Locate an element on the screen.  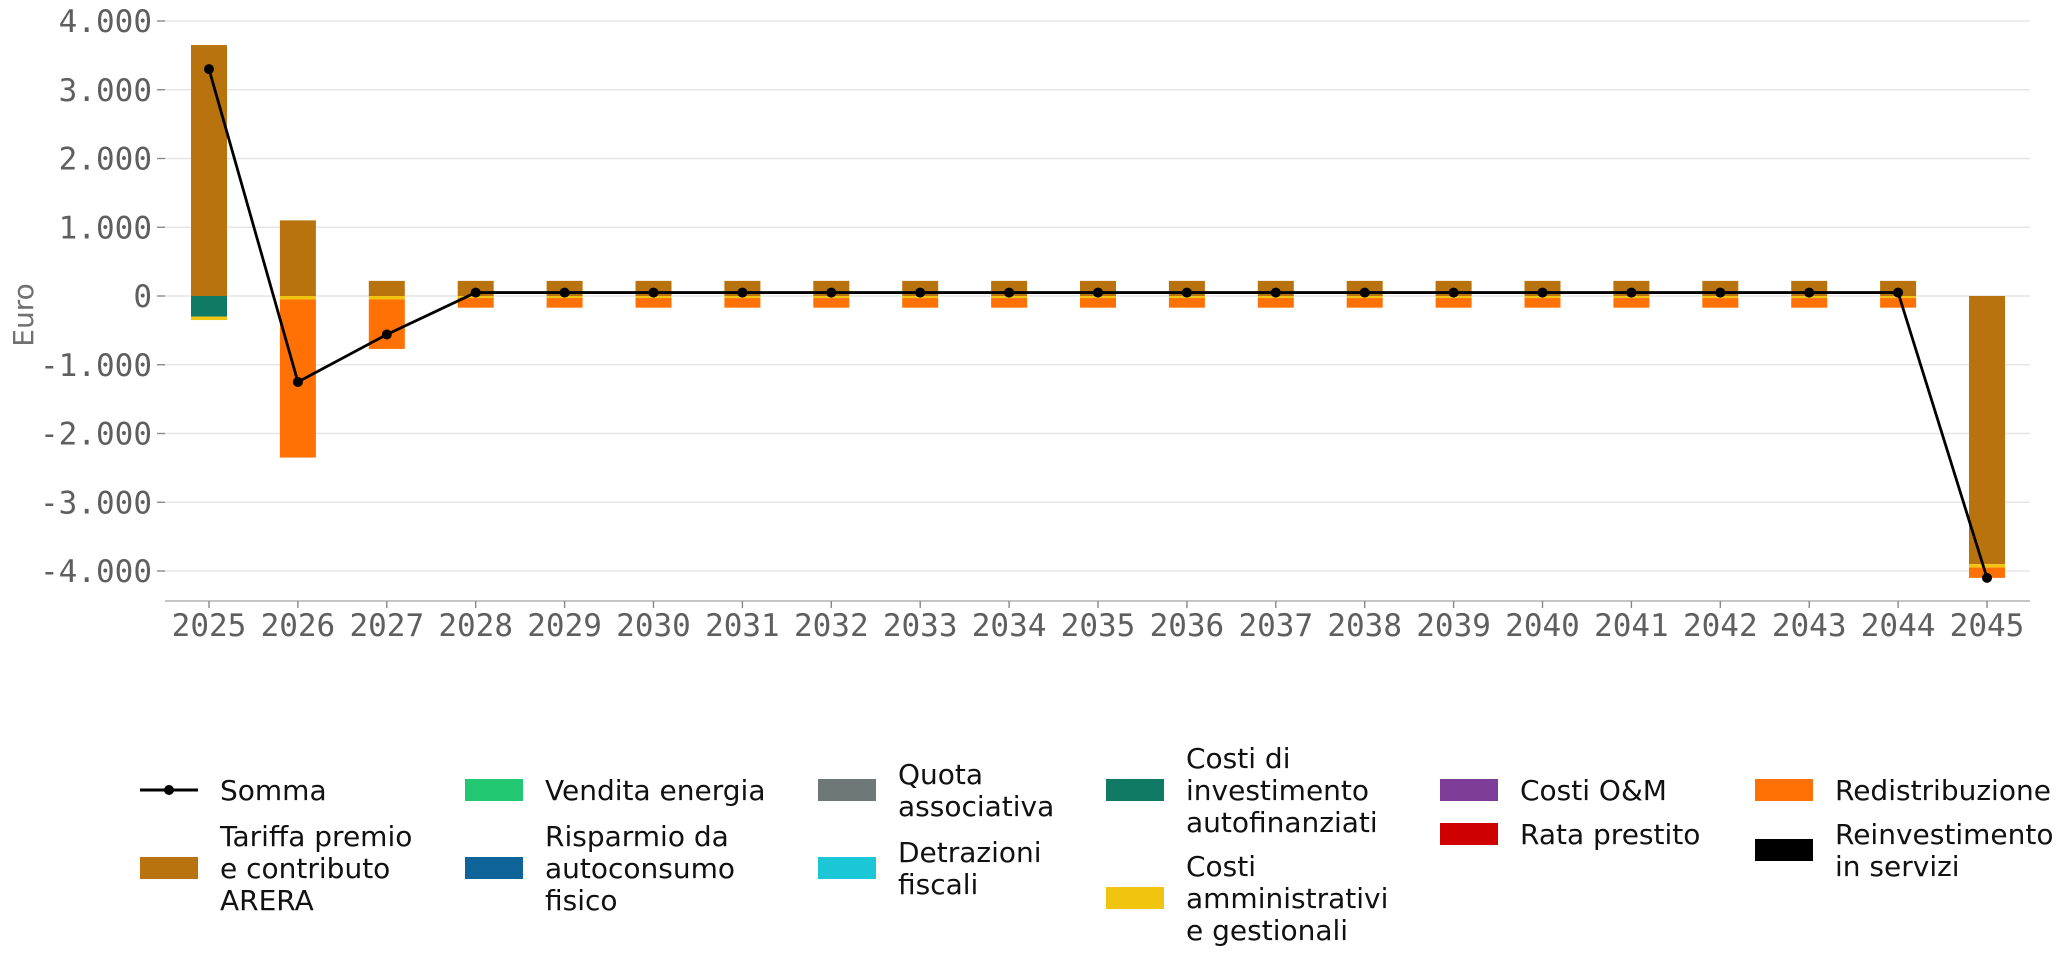
x-tick-label: 2033 is located at coordinates (920, 626).